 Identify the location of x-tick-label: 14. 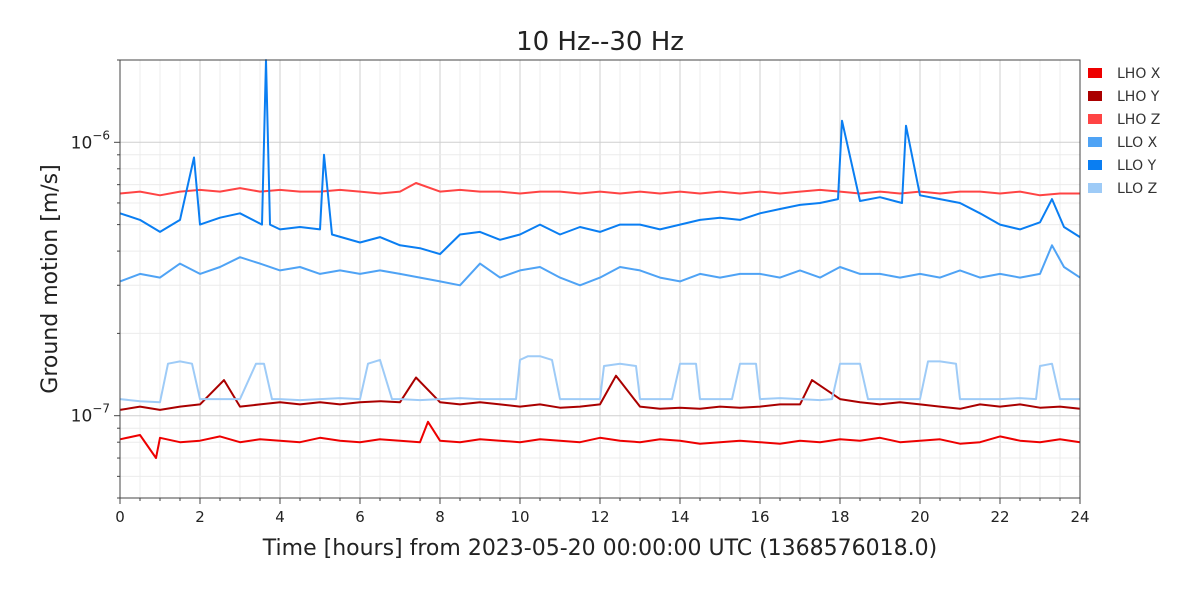
(679, 517).